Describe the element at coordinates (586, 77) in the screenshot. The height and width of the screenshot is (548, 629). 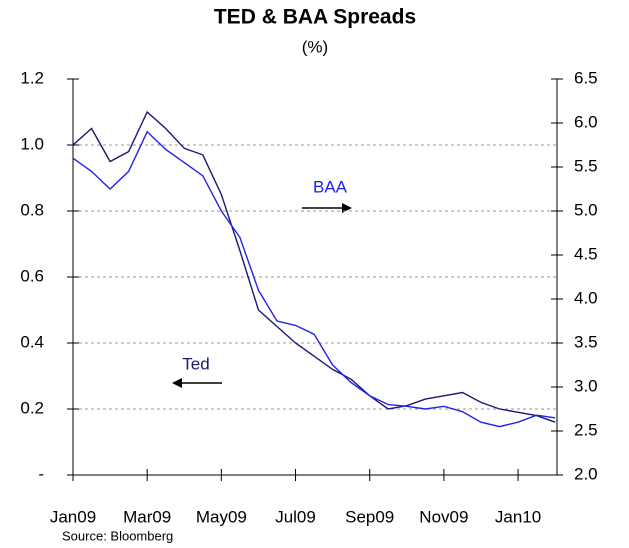
I see `y2-tick-label: 6.5` at that location.